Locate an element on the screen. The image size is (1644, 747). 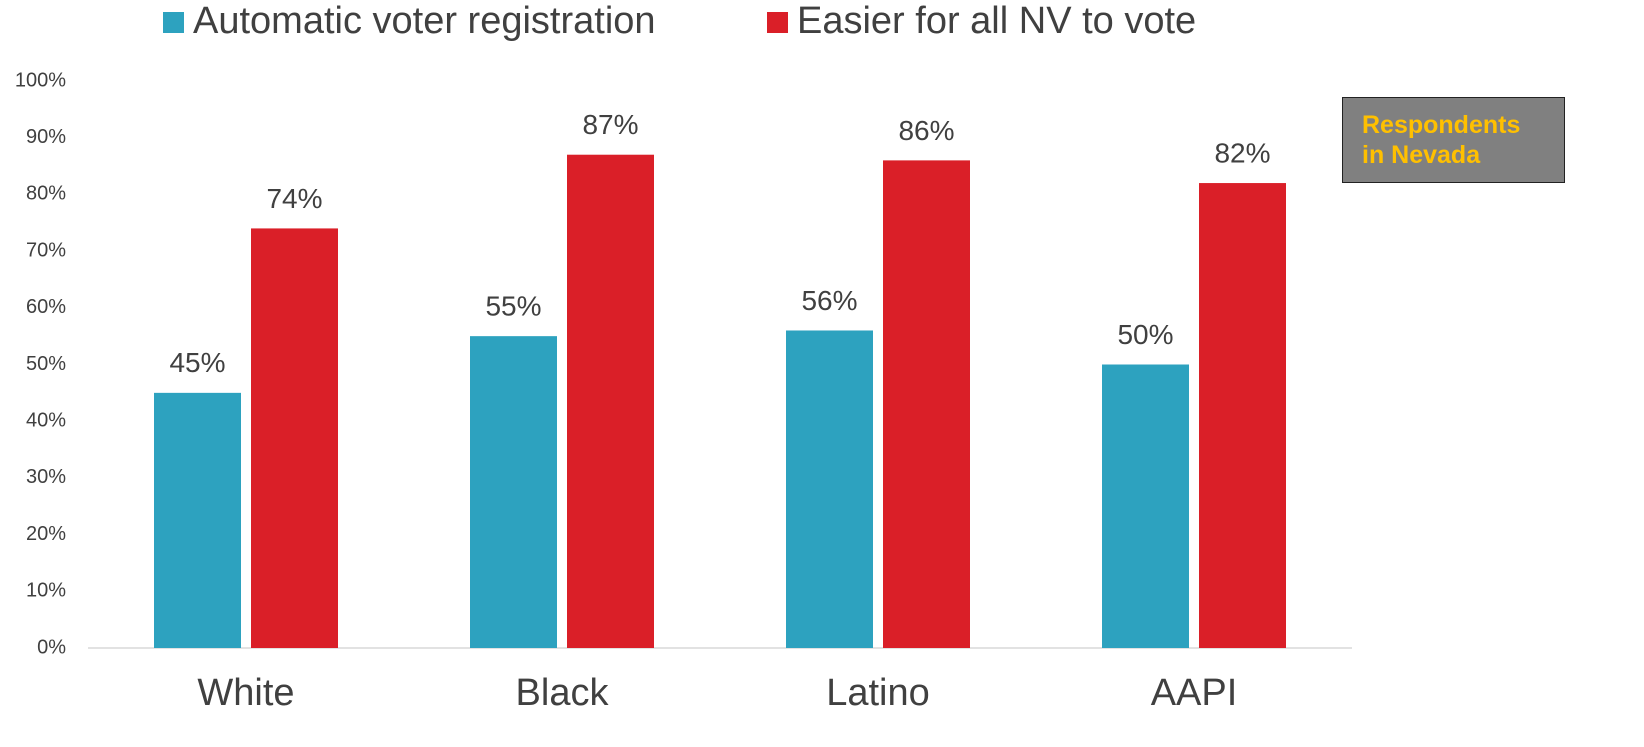
x-tick-label: Latino is located at coordinates (878, 693).